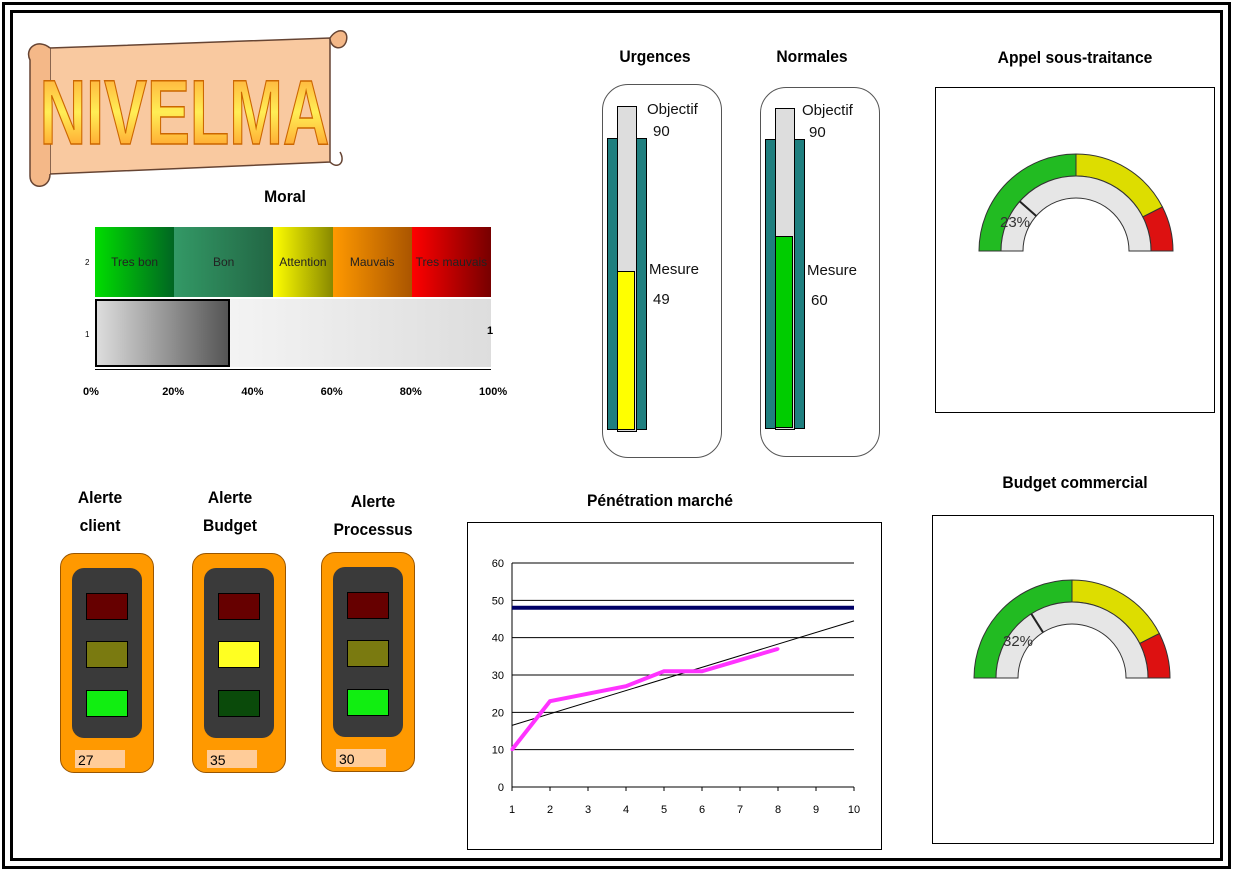 This screenshot has width=1237, height=873. What do you see at coordinates (252, 392) in the screenshot?
I see `moral-tick-label: 40%` at bounding box center [252, 392].